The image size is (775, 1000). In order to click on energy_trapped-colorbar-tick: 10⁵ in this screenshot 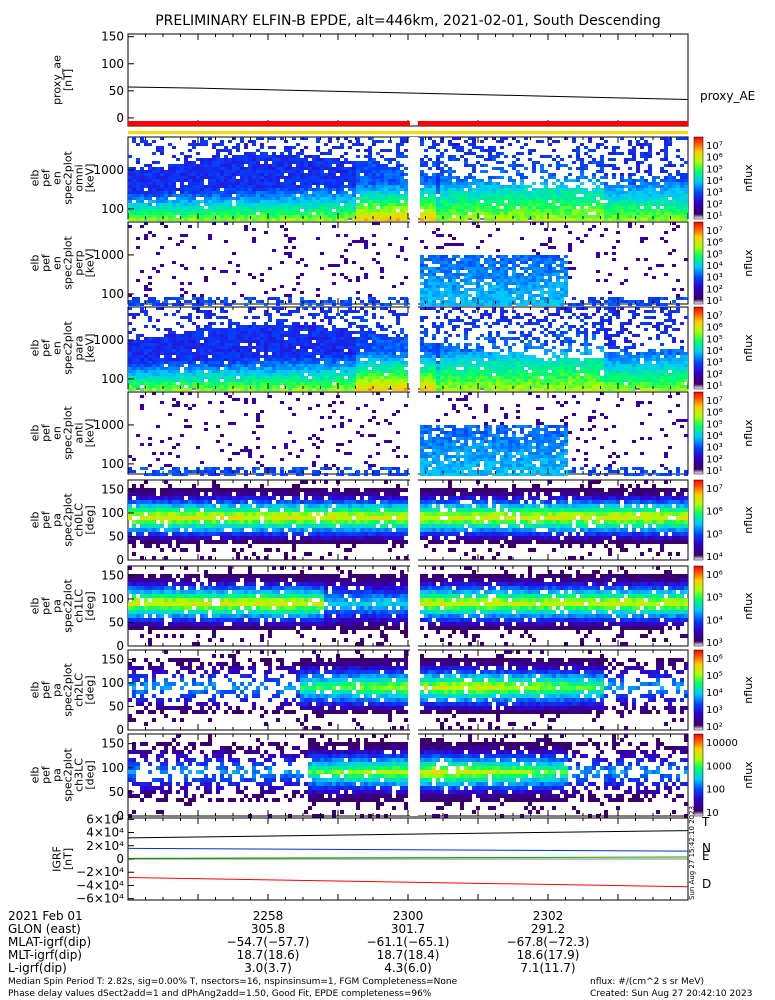, I will do `click(714, 254)`.